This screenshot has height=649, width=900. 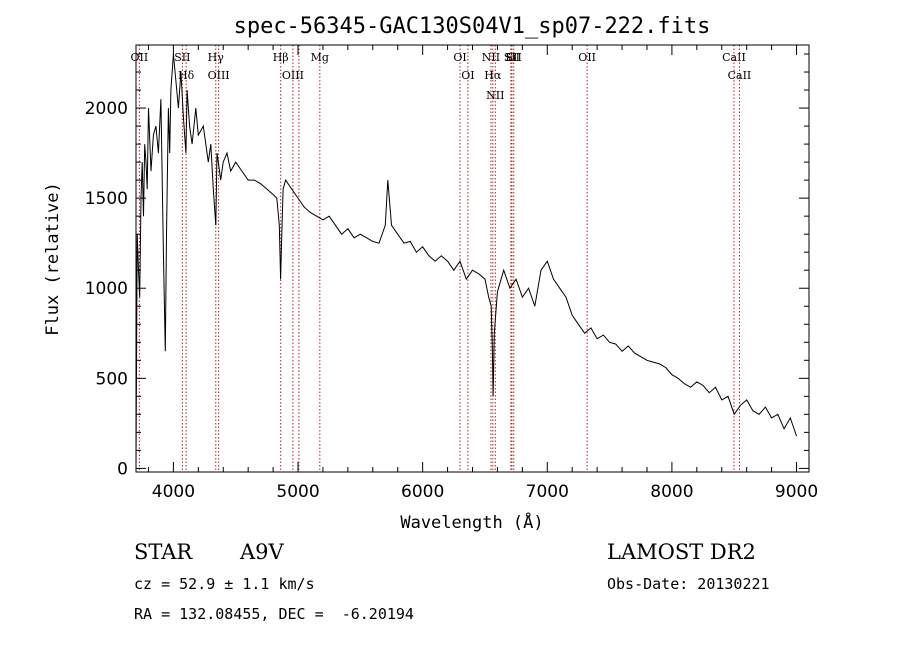 I want to click on object-subclass: A9V, so click(x=262, y=552).